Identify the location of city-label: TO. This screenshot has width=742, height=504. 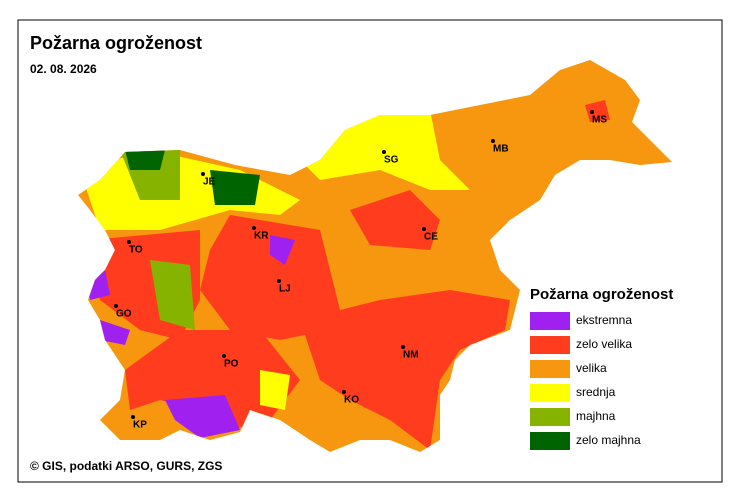
(136, 250).